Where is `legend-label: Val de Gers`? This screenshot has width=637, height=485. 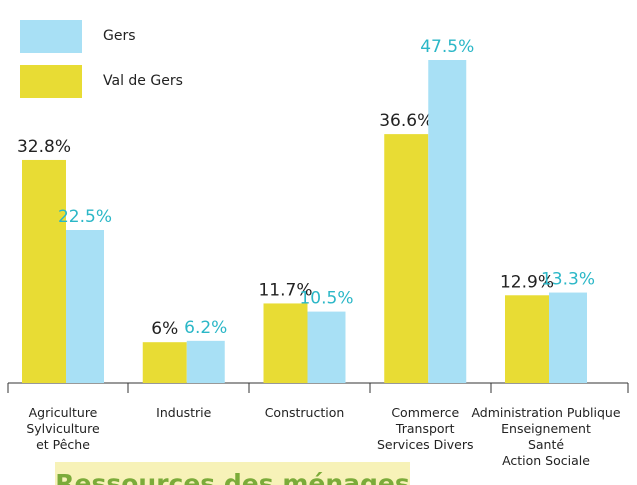
legend-label: Val de Gers is located at coordinates (143, 81).